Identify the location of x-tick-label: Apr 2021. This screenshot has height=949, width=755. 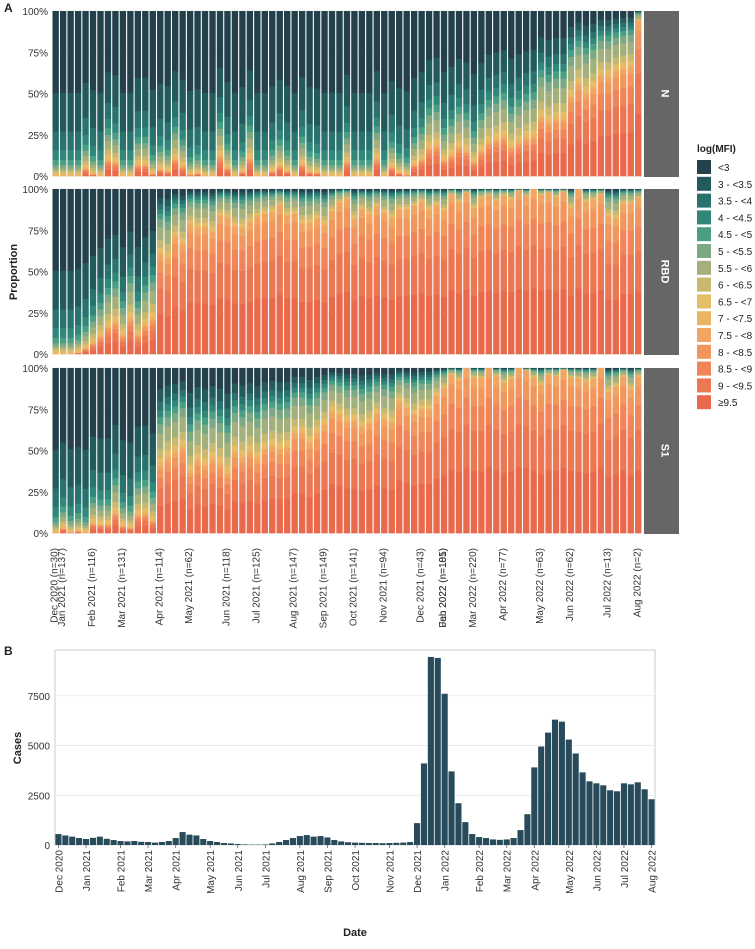
(177, 870).